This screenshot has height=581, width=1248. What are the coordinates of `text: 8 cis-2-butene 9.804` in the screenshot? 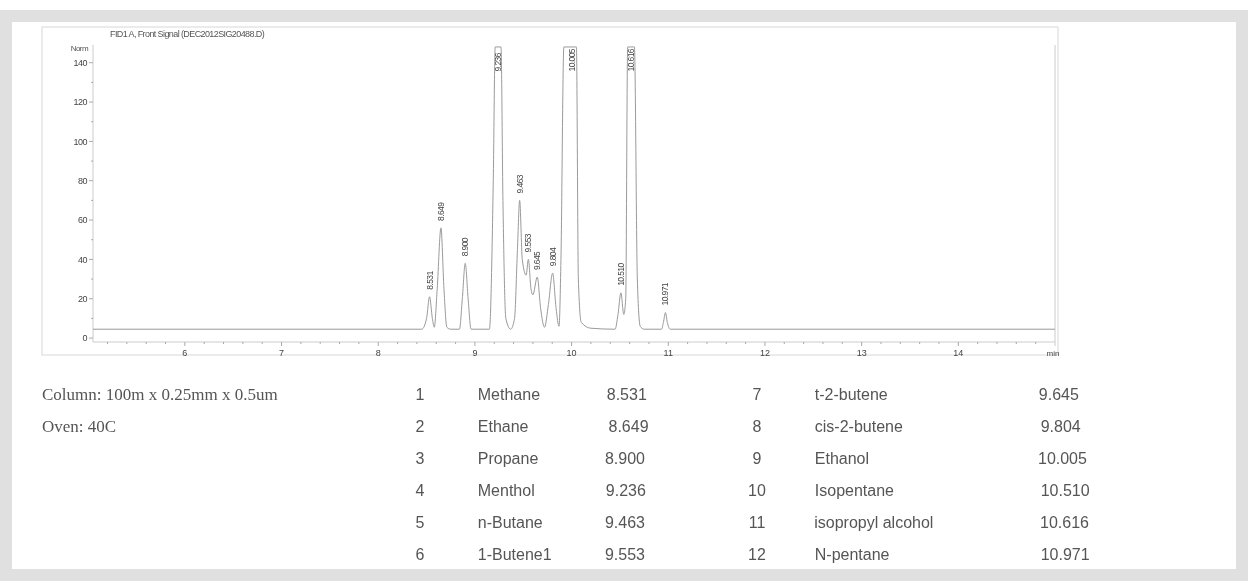 It's located at (916, 426).